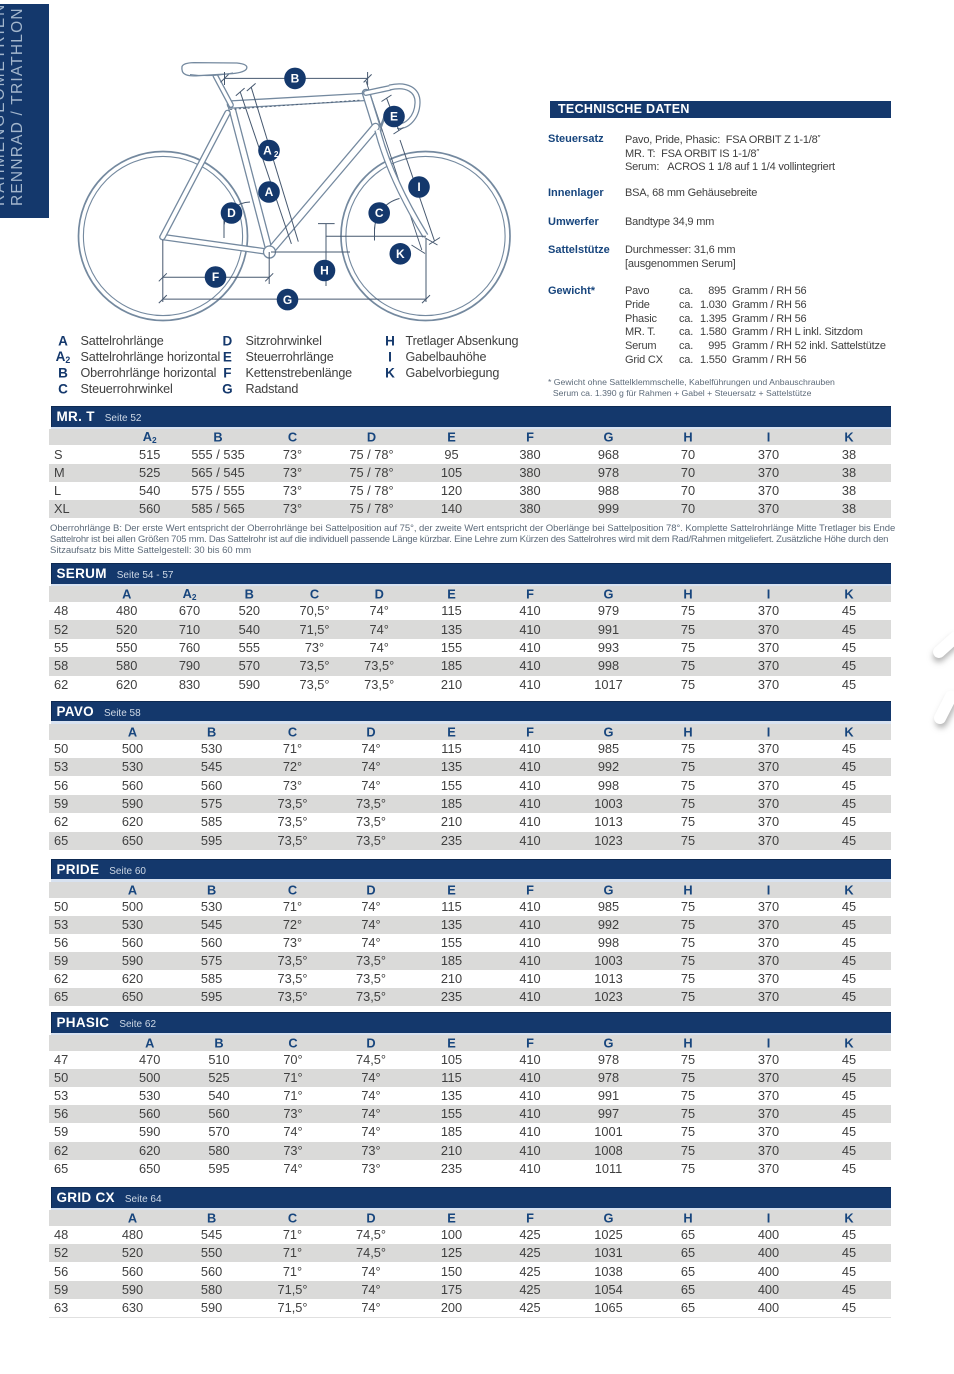 The image size is (954, 1374). Describe the element at coordinates (394, 117) in the screenshot. I see `svg-text: E` at that location.